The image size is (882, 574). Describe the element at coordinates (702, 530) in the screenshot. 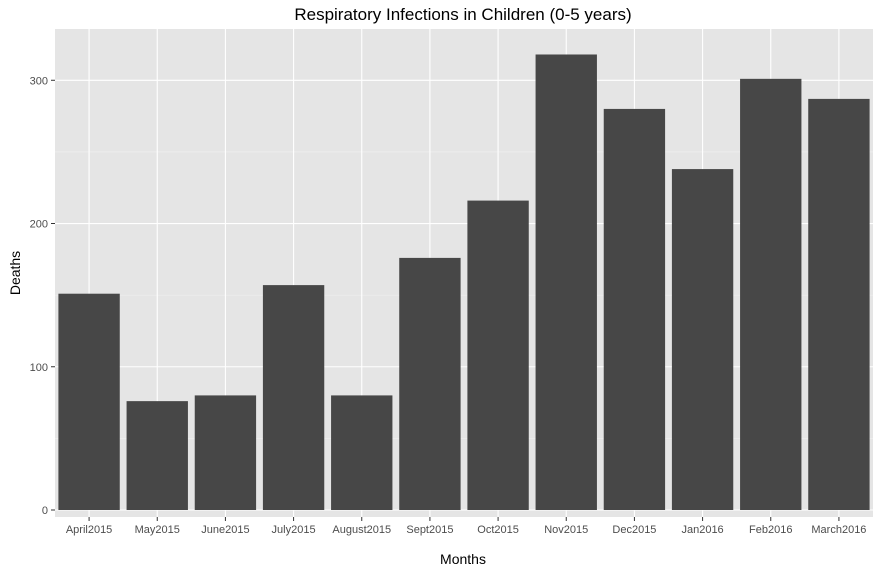

I see `x-tick-label: Jan2016` at that location.